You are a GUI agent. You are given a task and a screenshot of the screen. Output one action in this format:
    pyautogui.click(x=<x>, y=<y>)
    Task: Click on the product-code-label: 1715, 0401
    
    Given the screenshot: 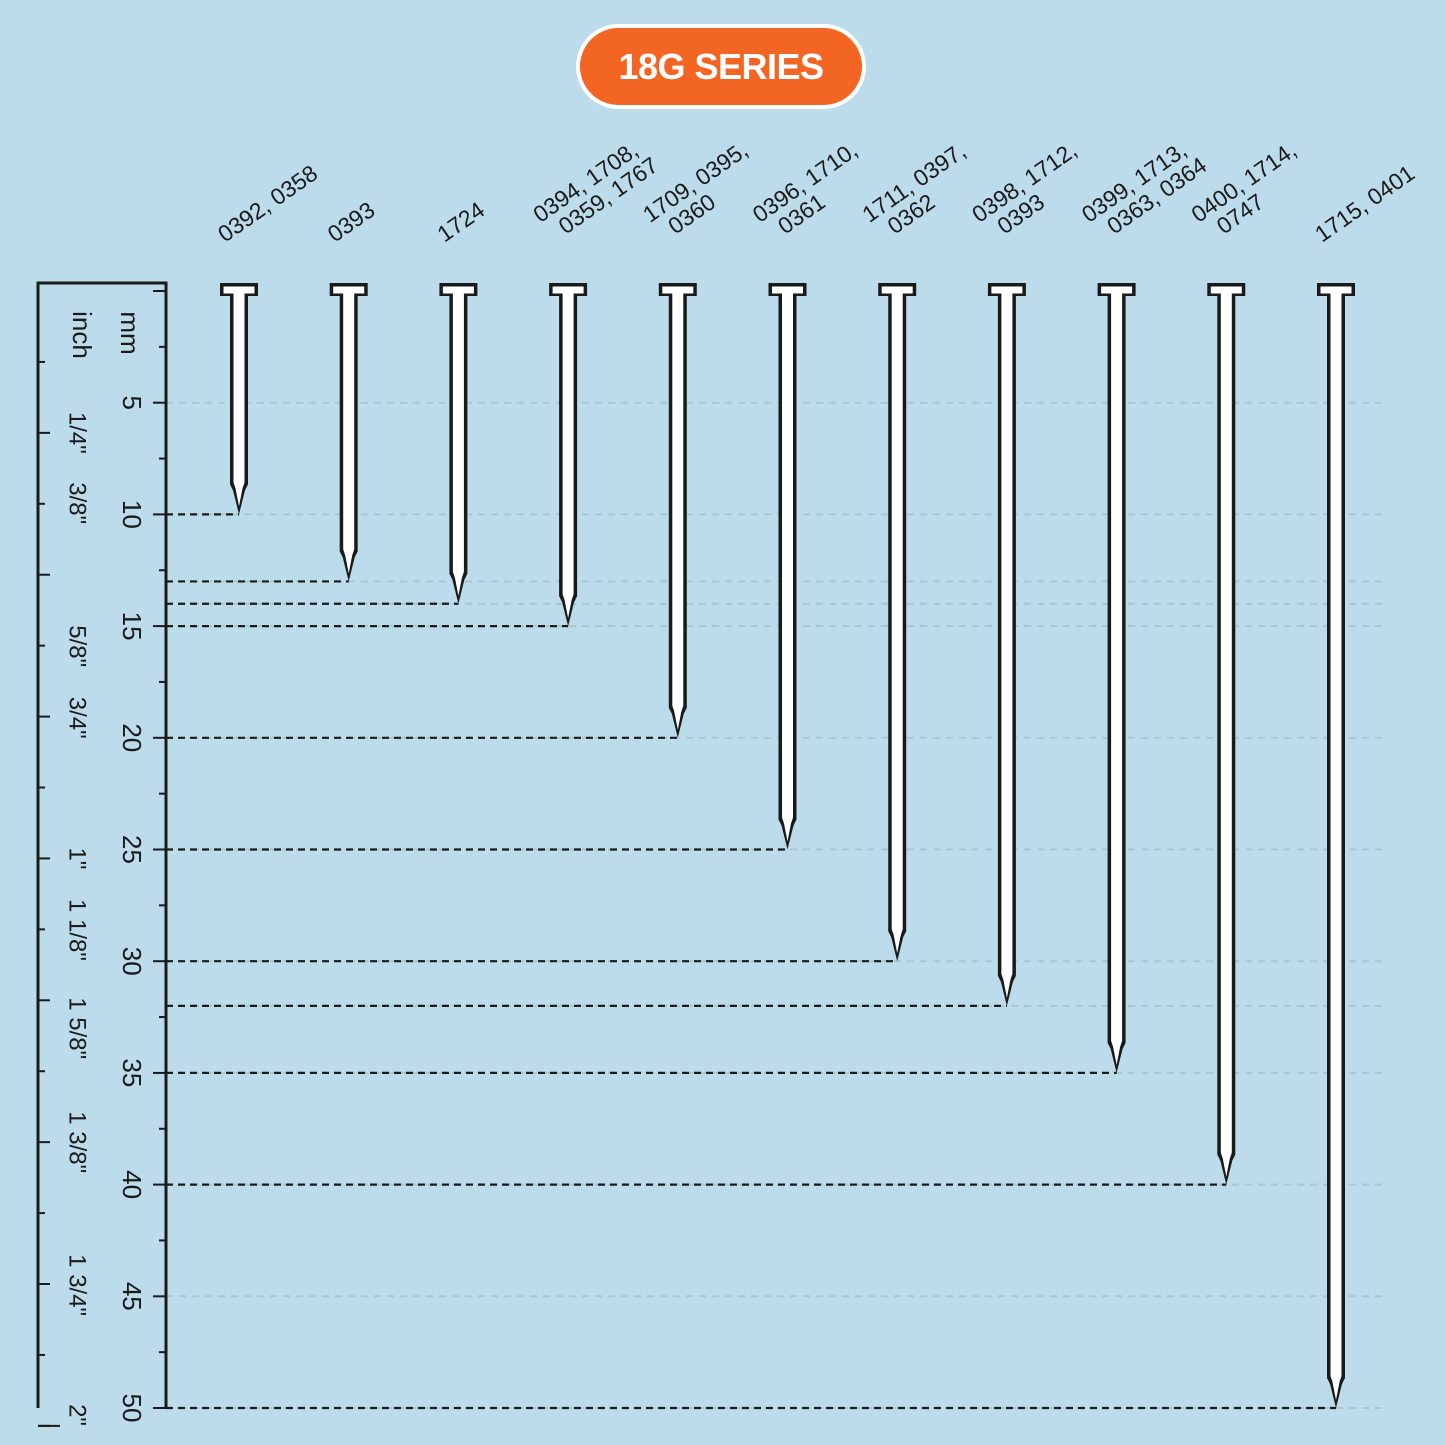 What is the action you would take?
    pyautogui.click(x=1364, y=203)
    